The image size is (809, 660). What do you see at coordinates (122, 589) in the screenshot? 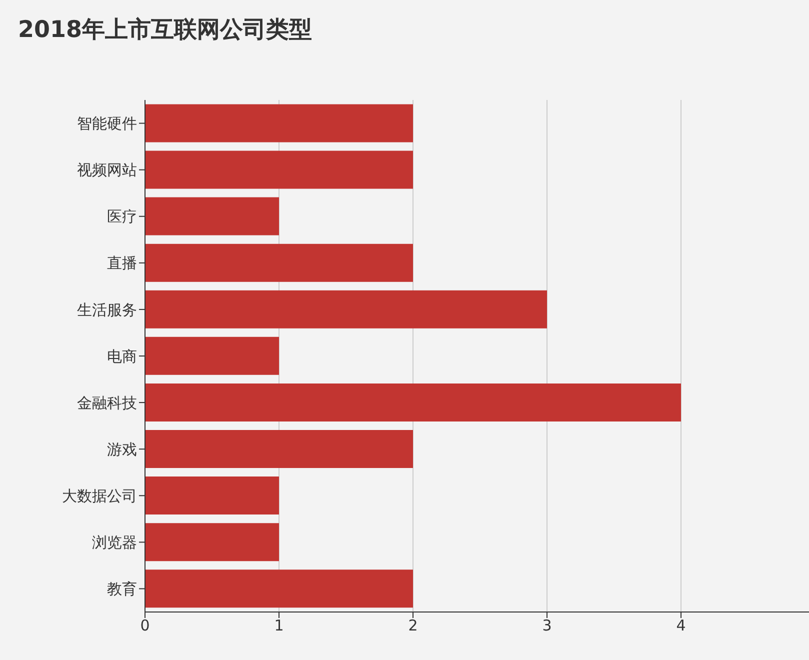
I see `y-tick-label: 教育` at bounding box center [122, 589].